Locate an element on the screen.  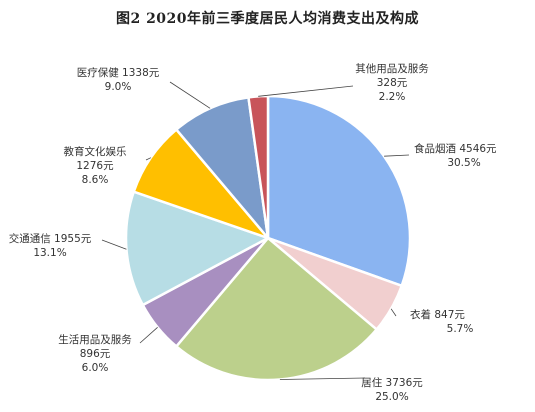
slice-label: 食品烟酒 4546元 30.5% is located at coordinates (455, 155).